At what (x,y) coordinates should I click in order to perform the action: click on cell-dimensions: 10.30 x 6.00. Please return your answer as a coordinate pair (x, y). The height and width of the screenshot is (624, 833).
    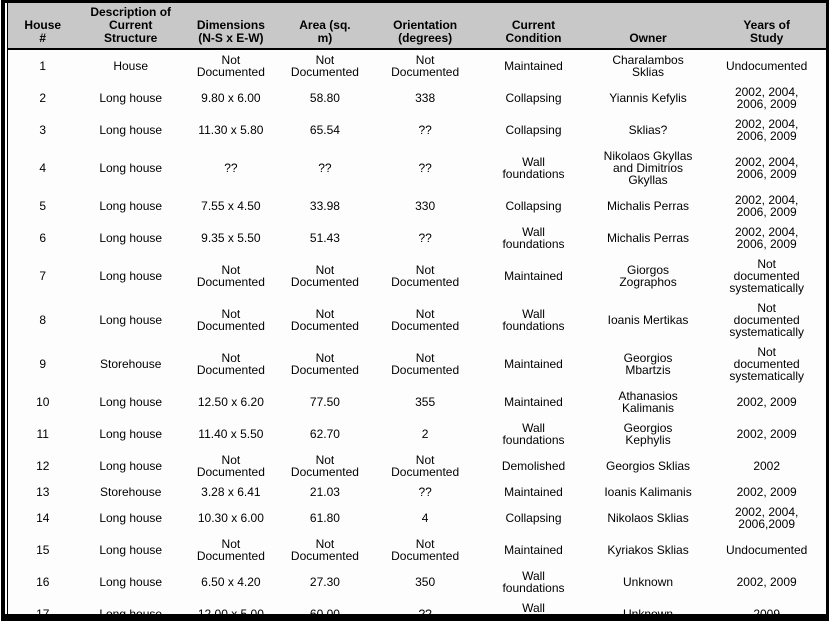
    Looking at the image, I should click on (230, 518).